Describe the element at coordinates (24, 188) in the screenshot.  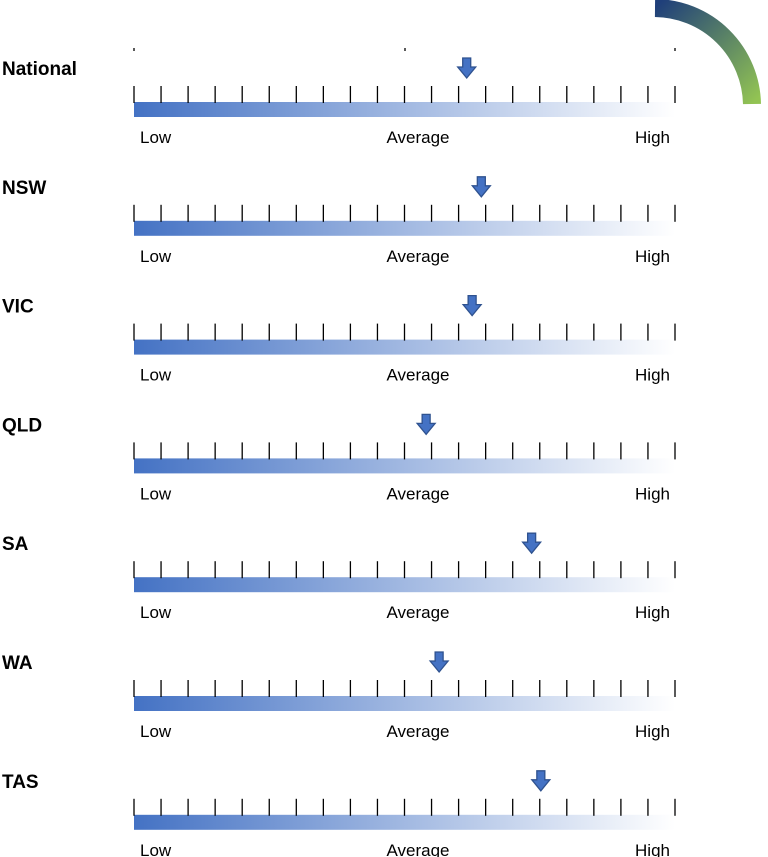
I see `region-name: NSW` at that location.